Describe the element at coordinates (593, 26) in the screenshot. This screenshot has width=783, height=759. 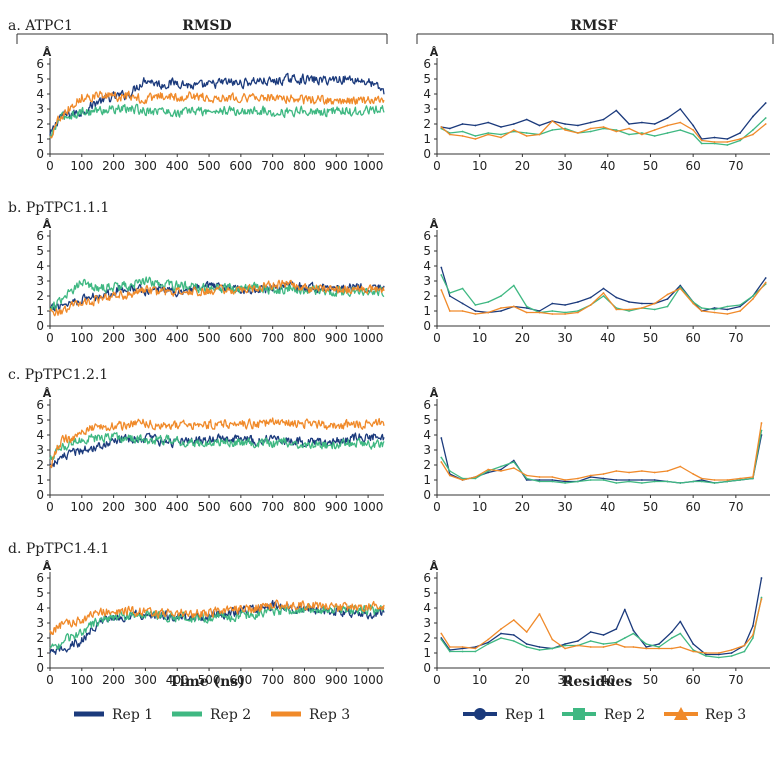
I see `rmsf-header: RMSF` at that location.